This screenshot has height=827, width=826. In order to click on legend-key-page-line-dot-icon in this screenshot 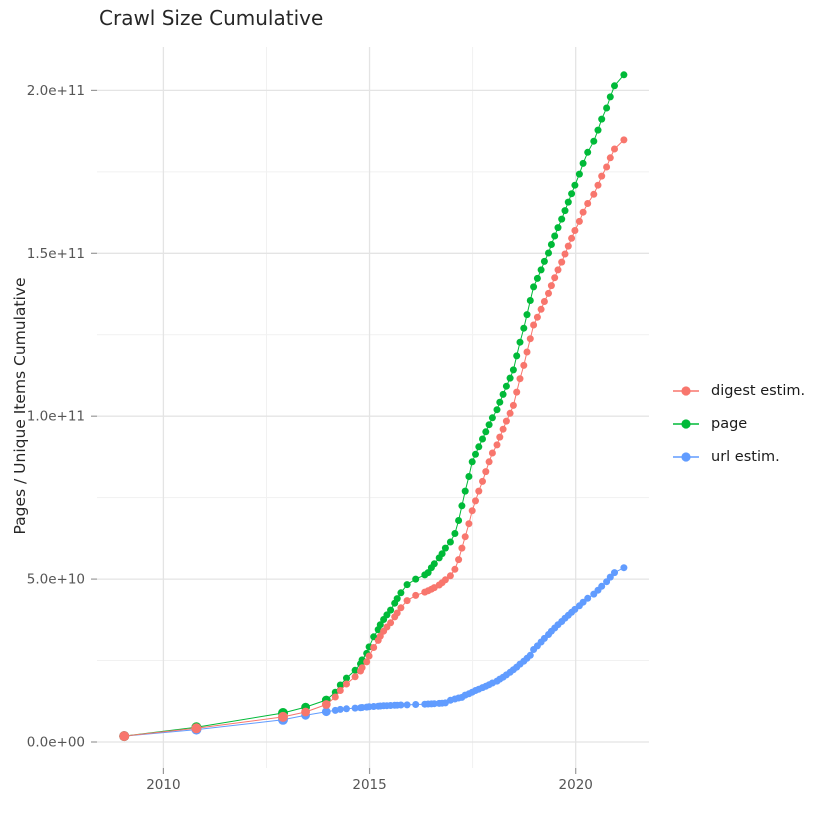, I will do `click(686, 424)`.